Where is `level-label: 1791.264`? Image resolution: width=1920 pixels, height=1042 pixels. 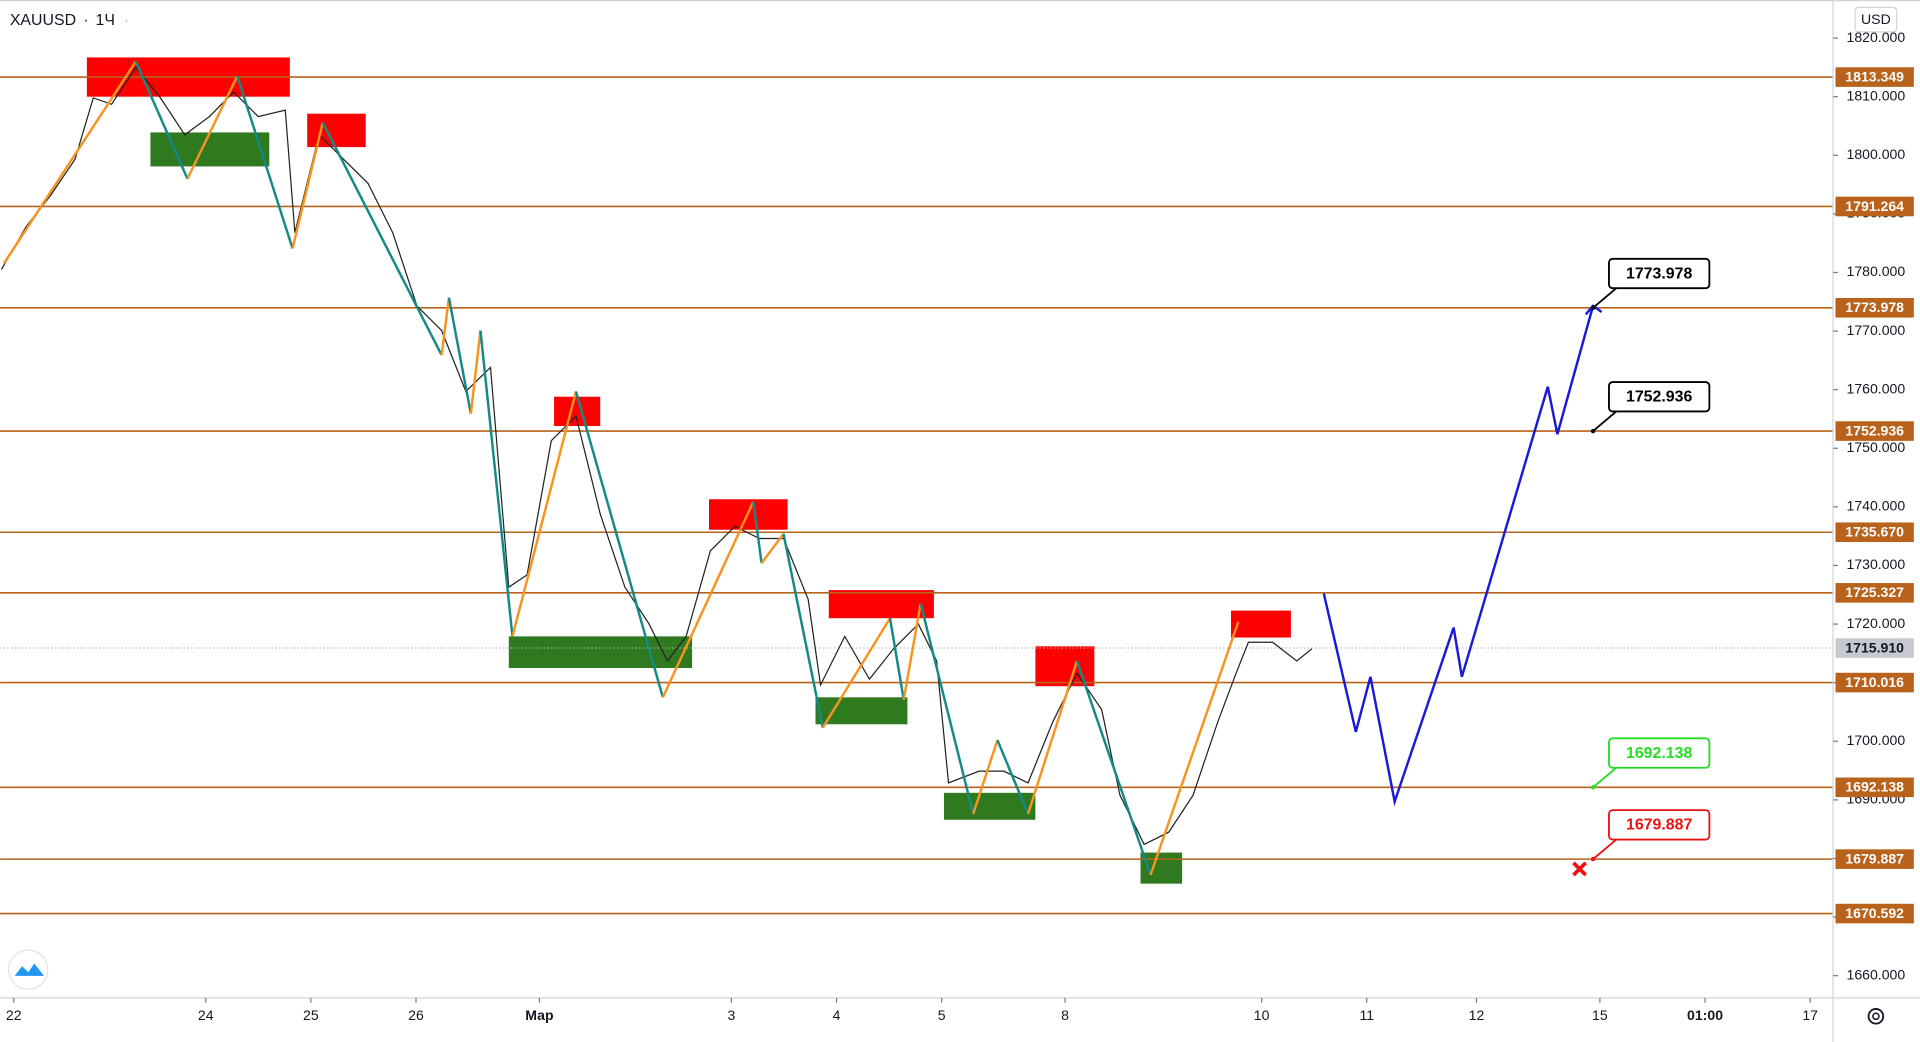
level-label: 1791.264 is located at coordinates (1874, 206).